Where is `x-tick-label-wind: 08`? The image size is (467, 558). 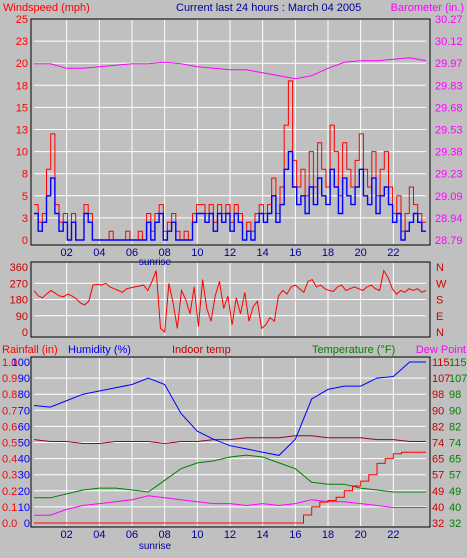
x-tick-label-wind: 08 is located at coordinates (165, 253).